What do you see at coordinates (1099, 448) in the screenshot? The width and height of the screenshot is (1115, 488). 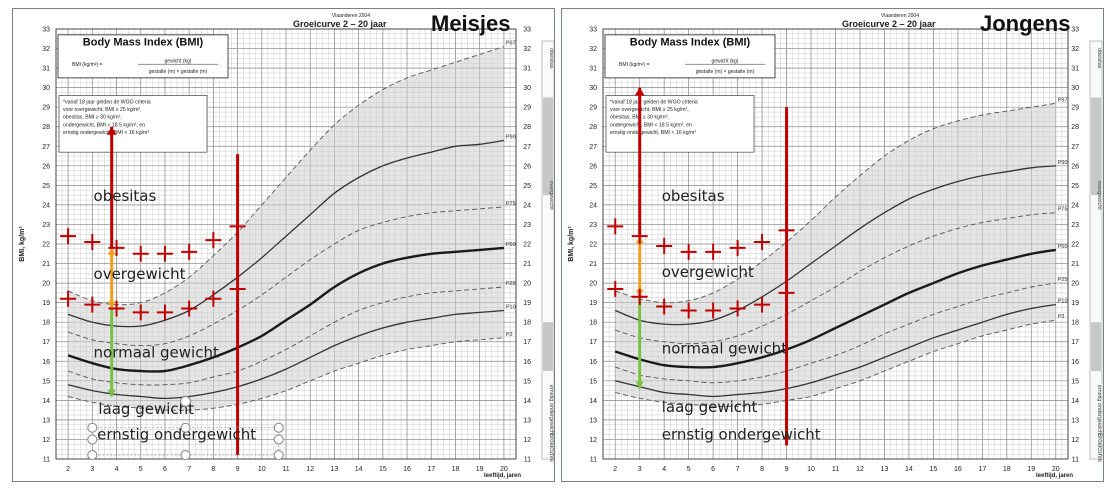 I see `side-footer: Groeicurve` at bounding box center [1099, 448].